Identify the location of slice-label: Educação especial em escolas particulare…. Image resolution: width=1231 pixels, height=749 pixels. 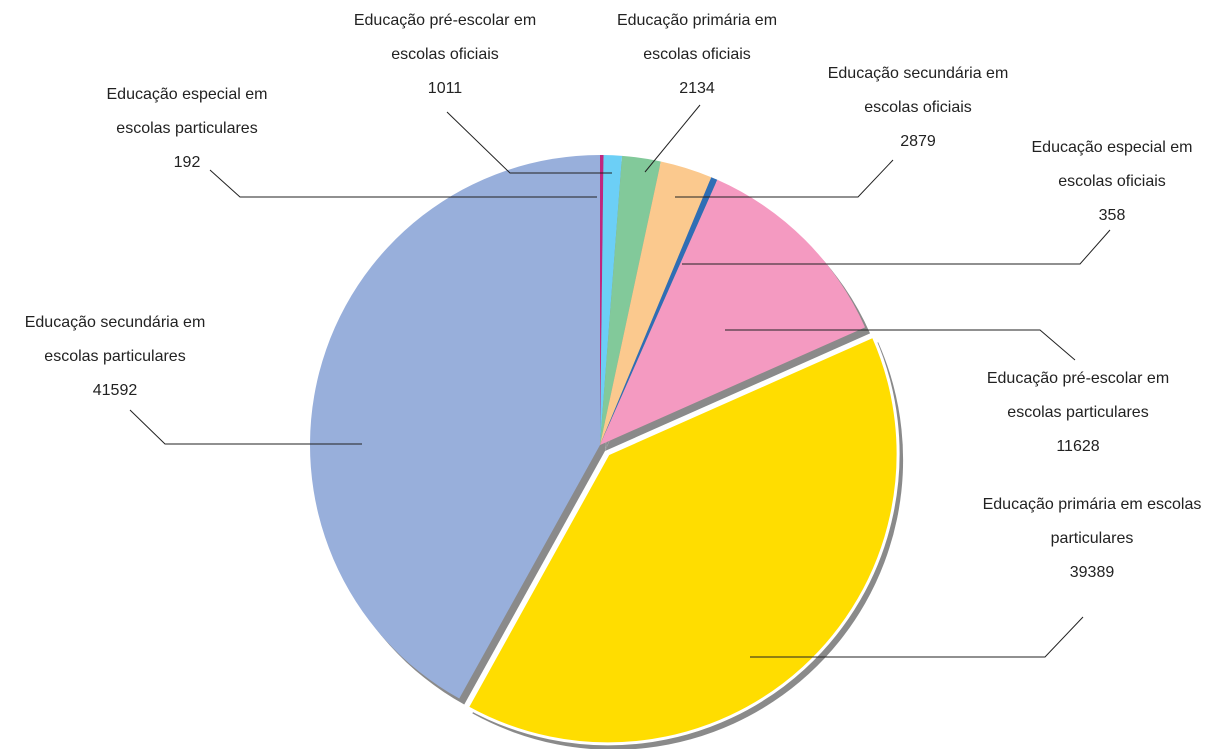
(187, 129).